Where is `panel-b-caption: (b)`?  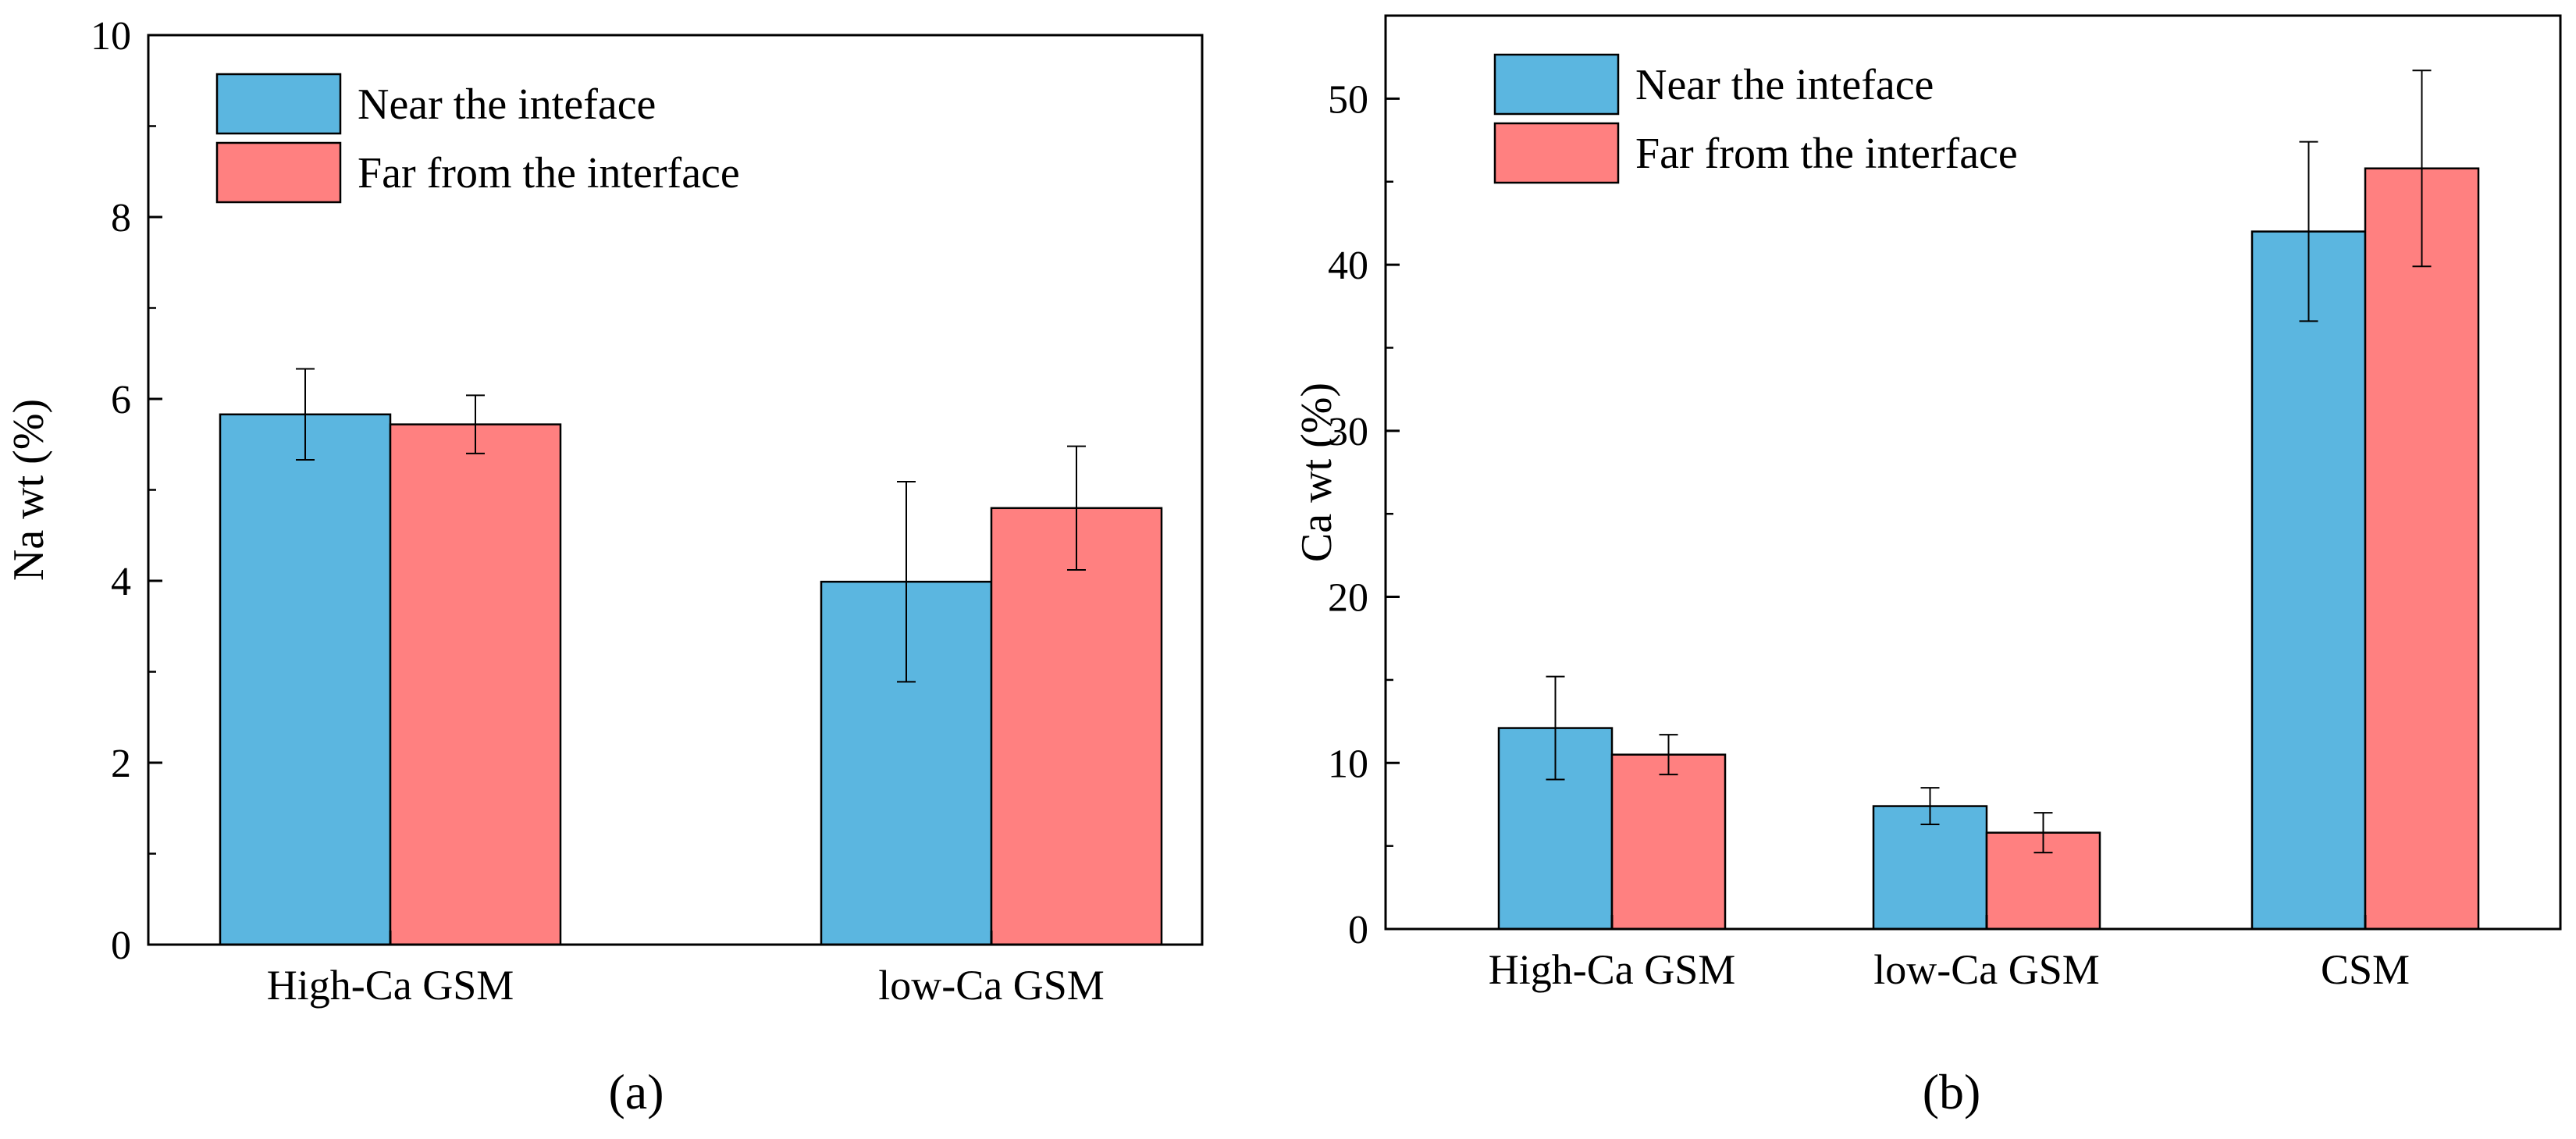
panel-b-caption: (b) is located at coordinates (1952, 1091).